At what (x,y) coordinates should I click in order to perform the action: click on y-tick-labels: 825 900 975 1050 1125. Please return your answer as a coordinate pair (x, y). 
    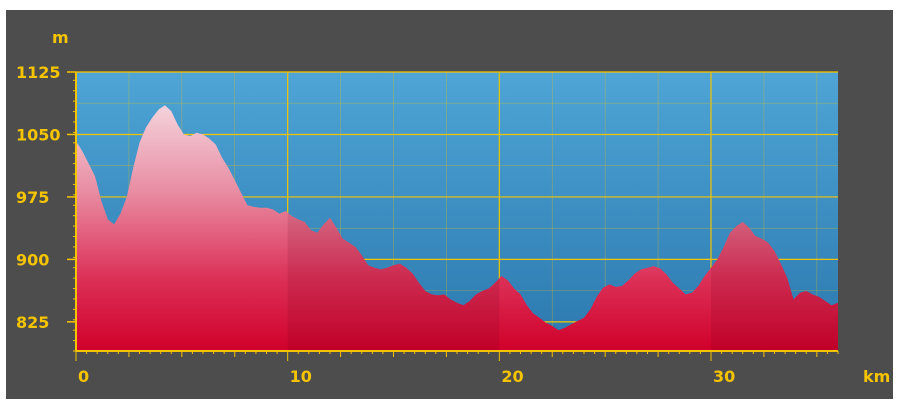
    Looking at the image, I should click on (38, 197).